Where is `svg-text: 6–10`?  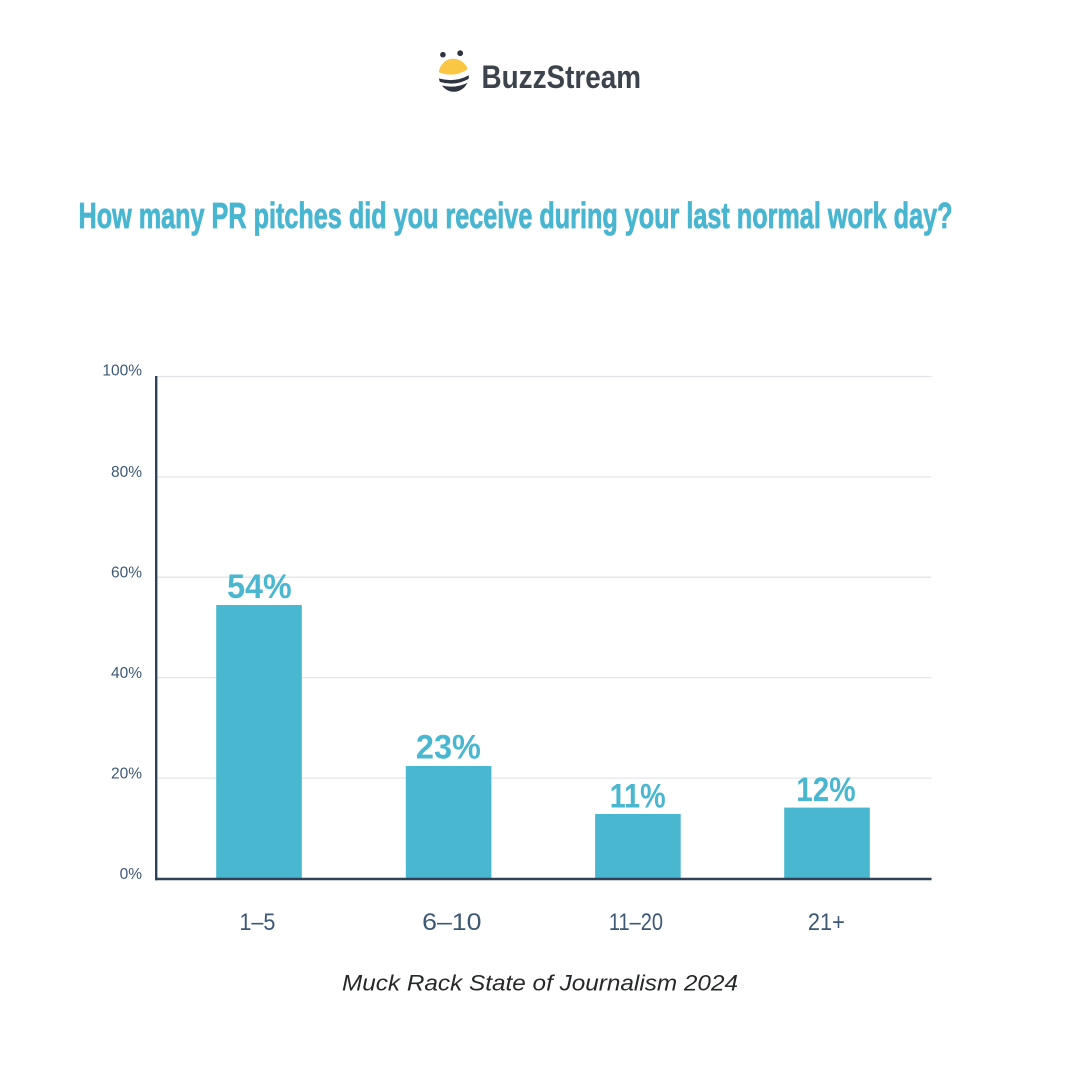
svg-text: 6–10 is located at coordinates (451, 922).